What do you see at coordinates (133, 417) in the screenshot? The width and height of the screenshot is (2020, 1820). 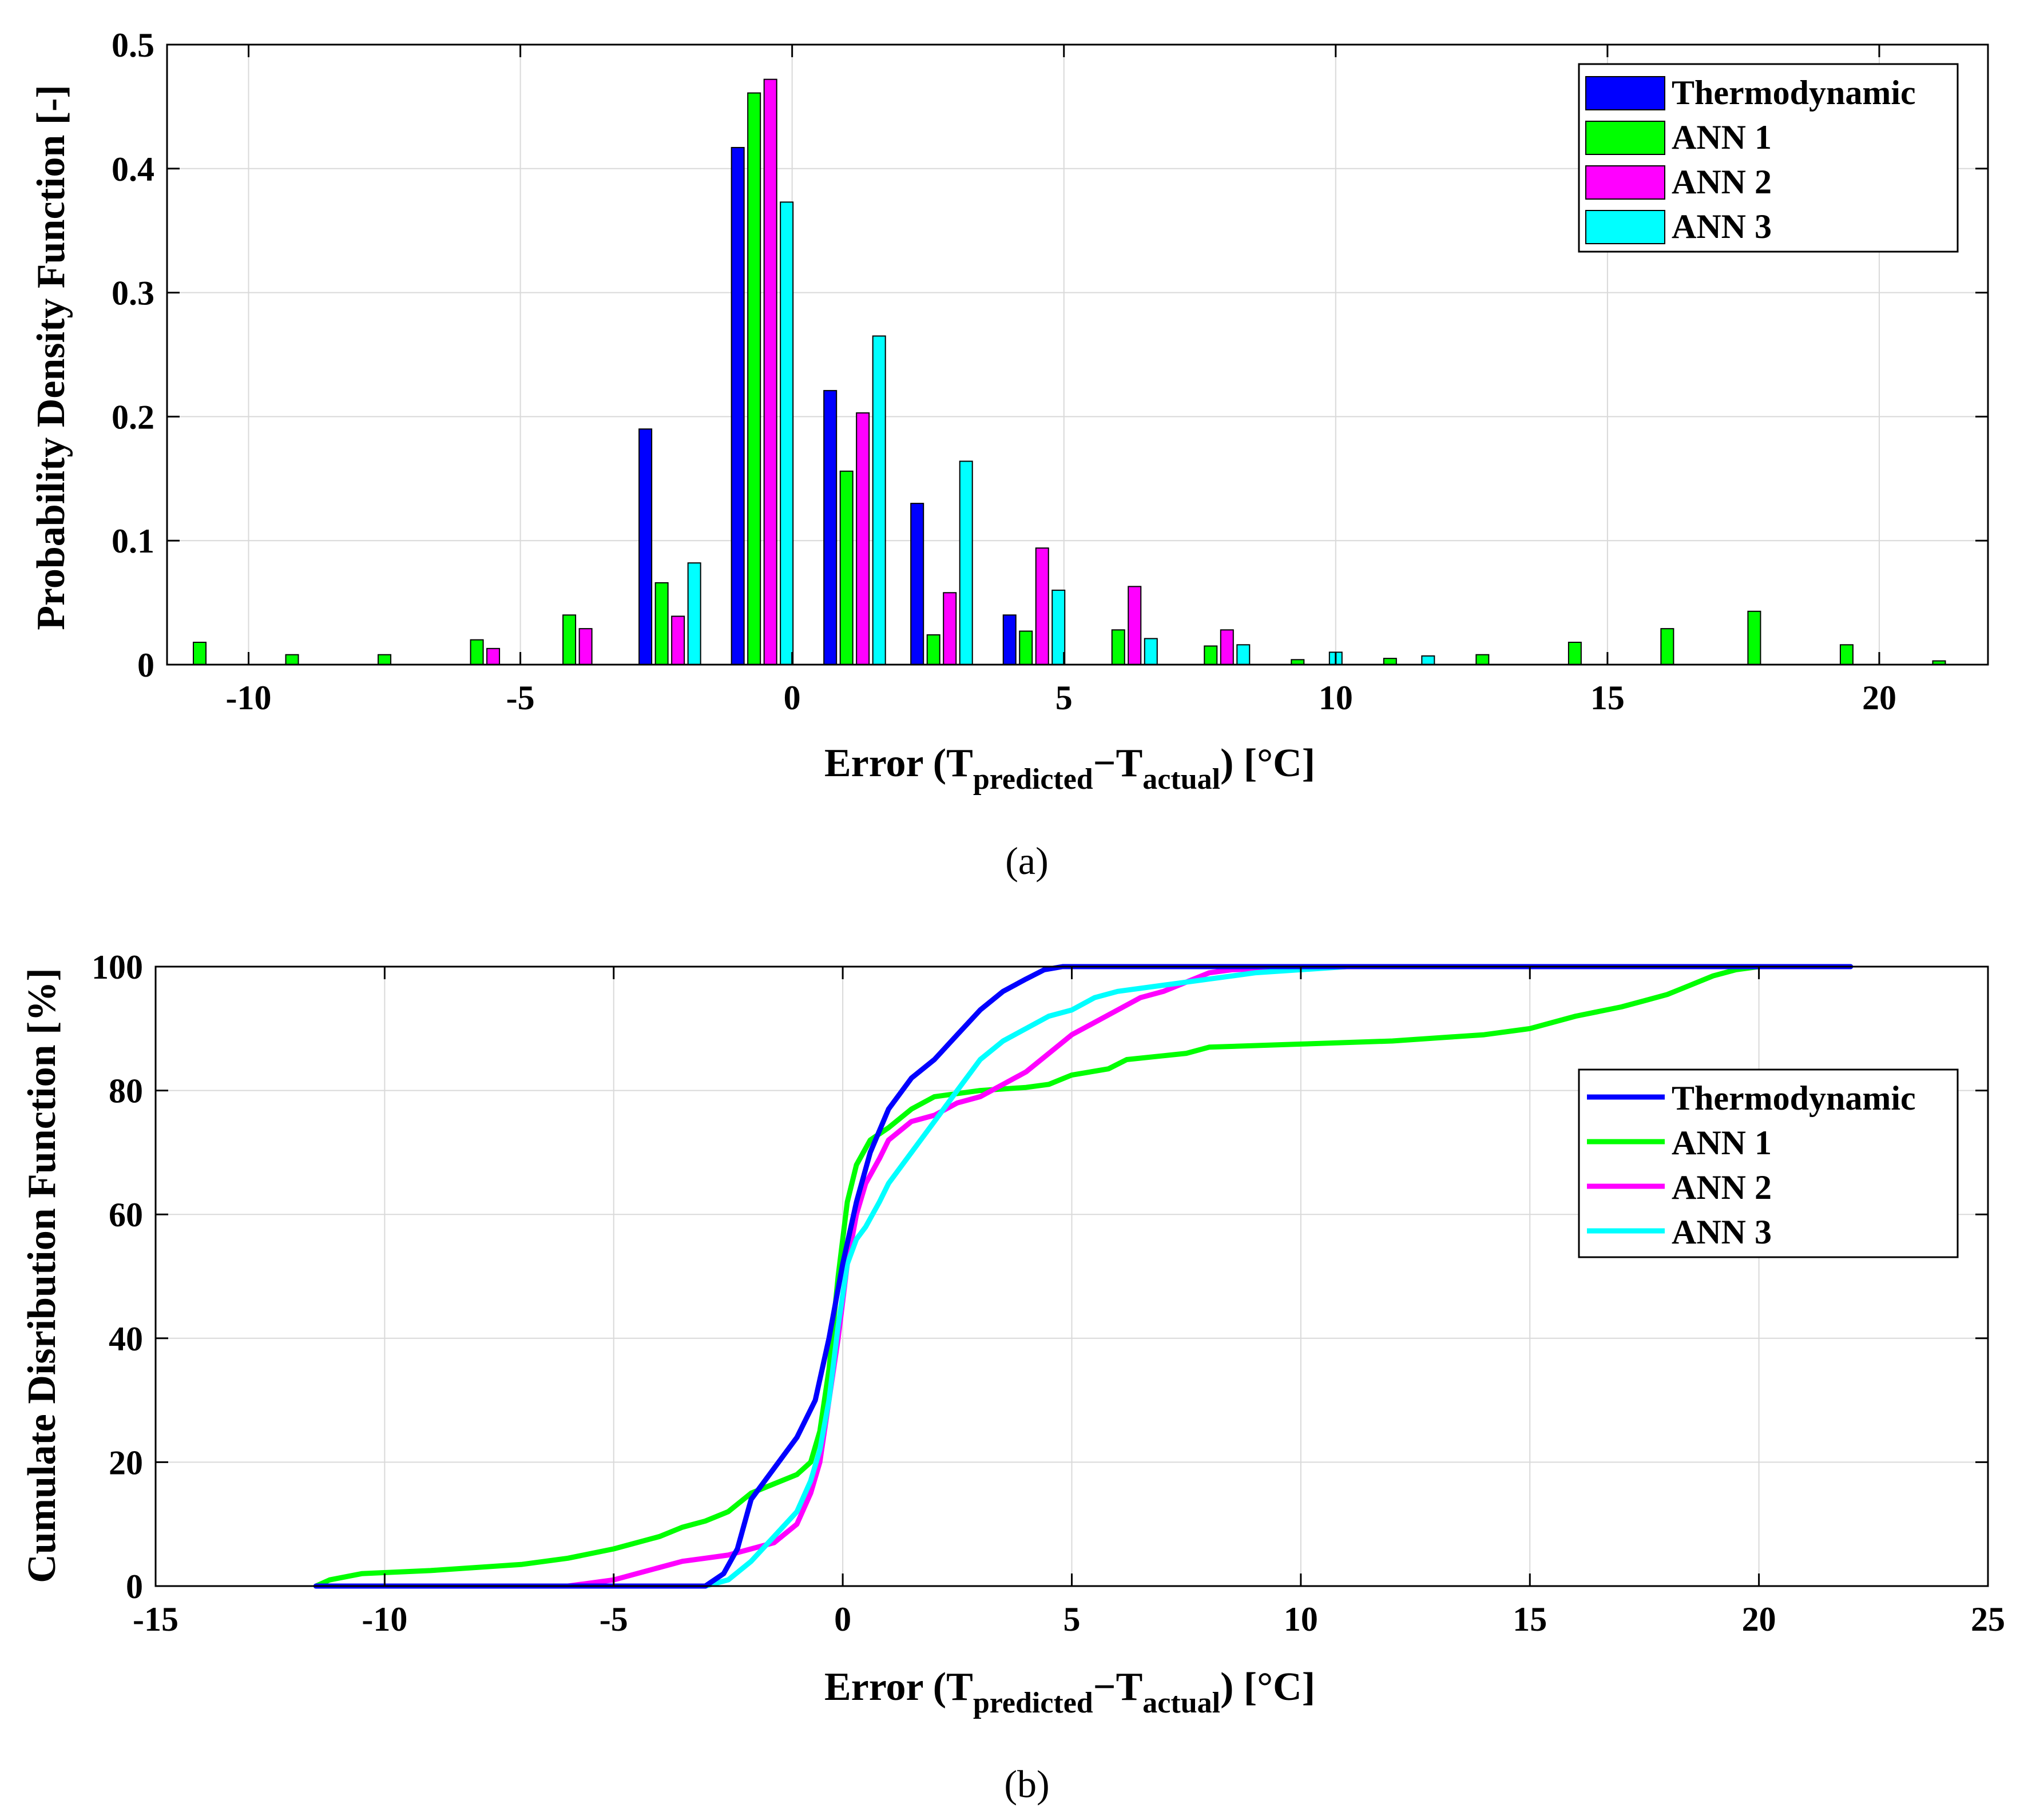 I see `y-tick-label: 0.2` at bounding box center [133, 417].